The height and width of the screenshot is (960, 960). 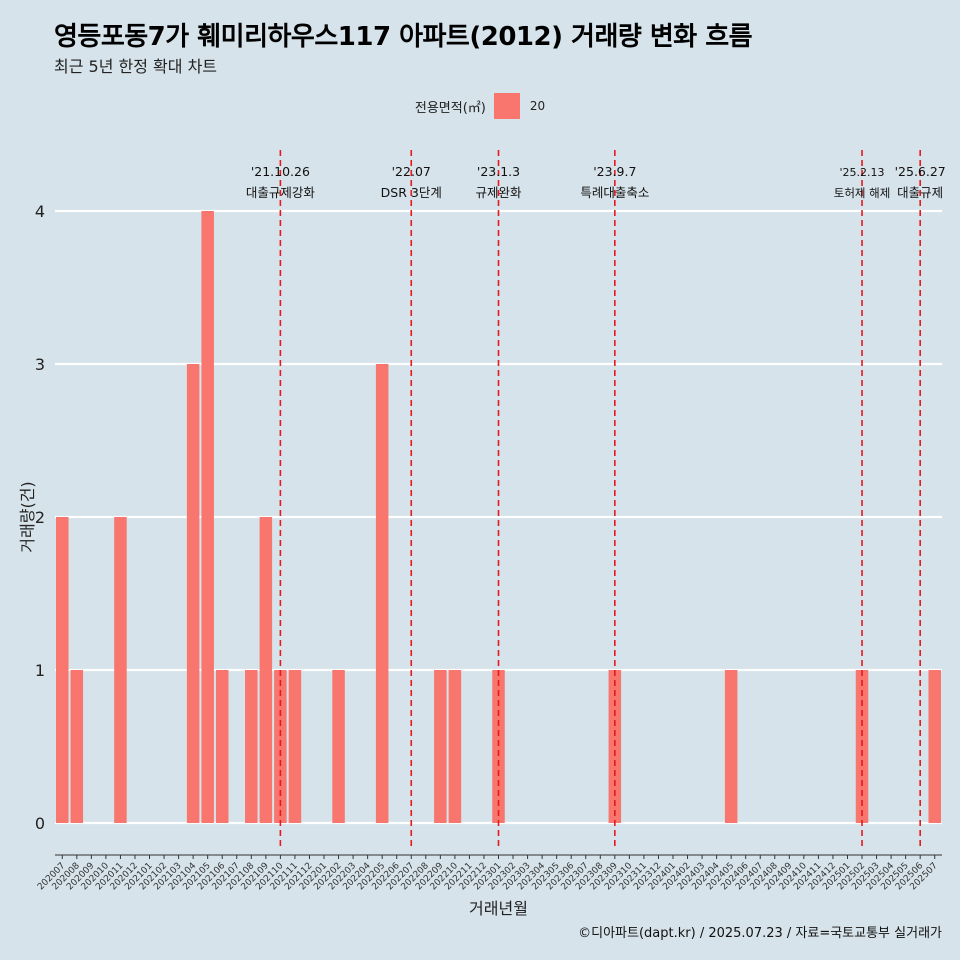 I want to click on legend: 전용면적(㎡) 20, so click(x=480, y=106).